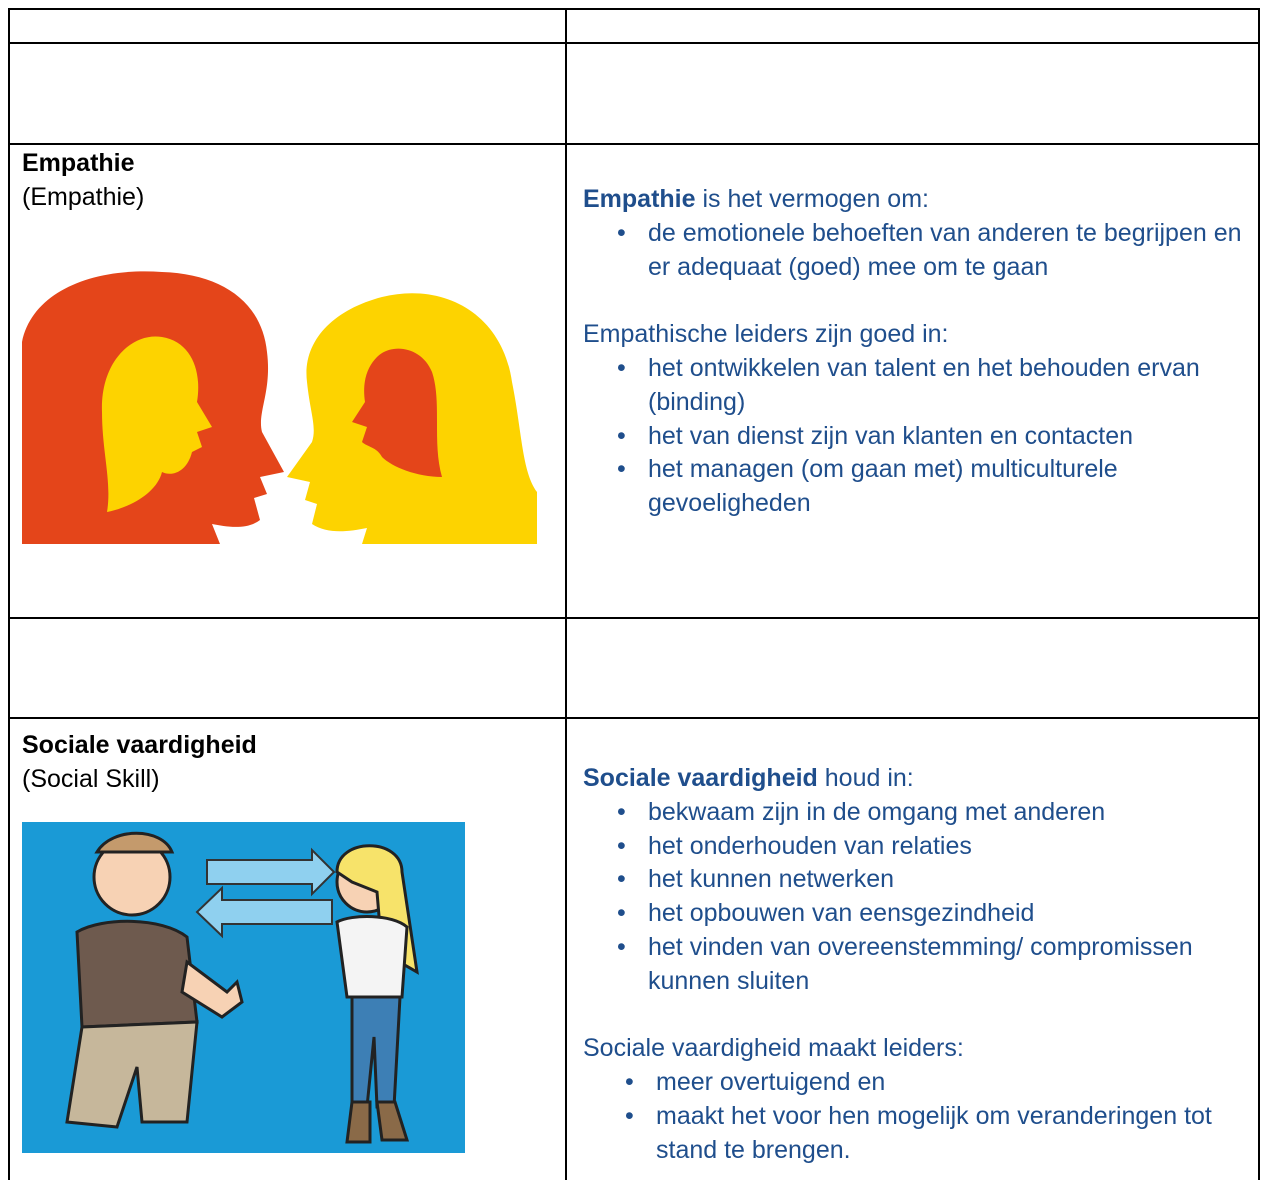 Image resolution: width=1263 pixels, height=1180 pixels. Describe the element at coordinates (700, 778) in the screenshot. I see `lead-bold: Sociale vaardigheid` at that location.